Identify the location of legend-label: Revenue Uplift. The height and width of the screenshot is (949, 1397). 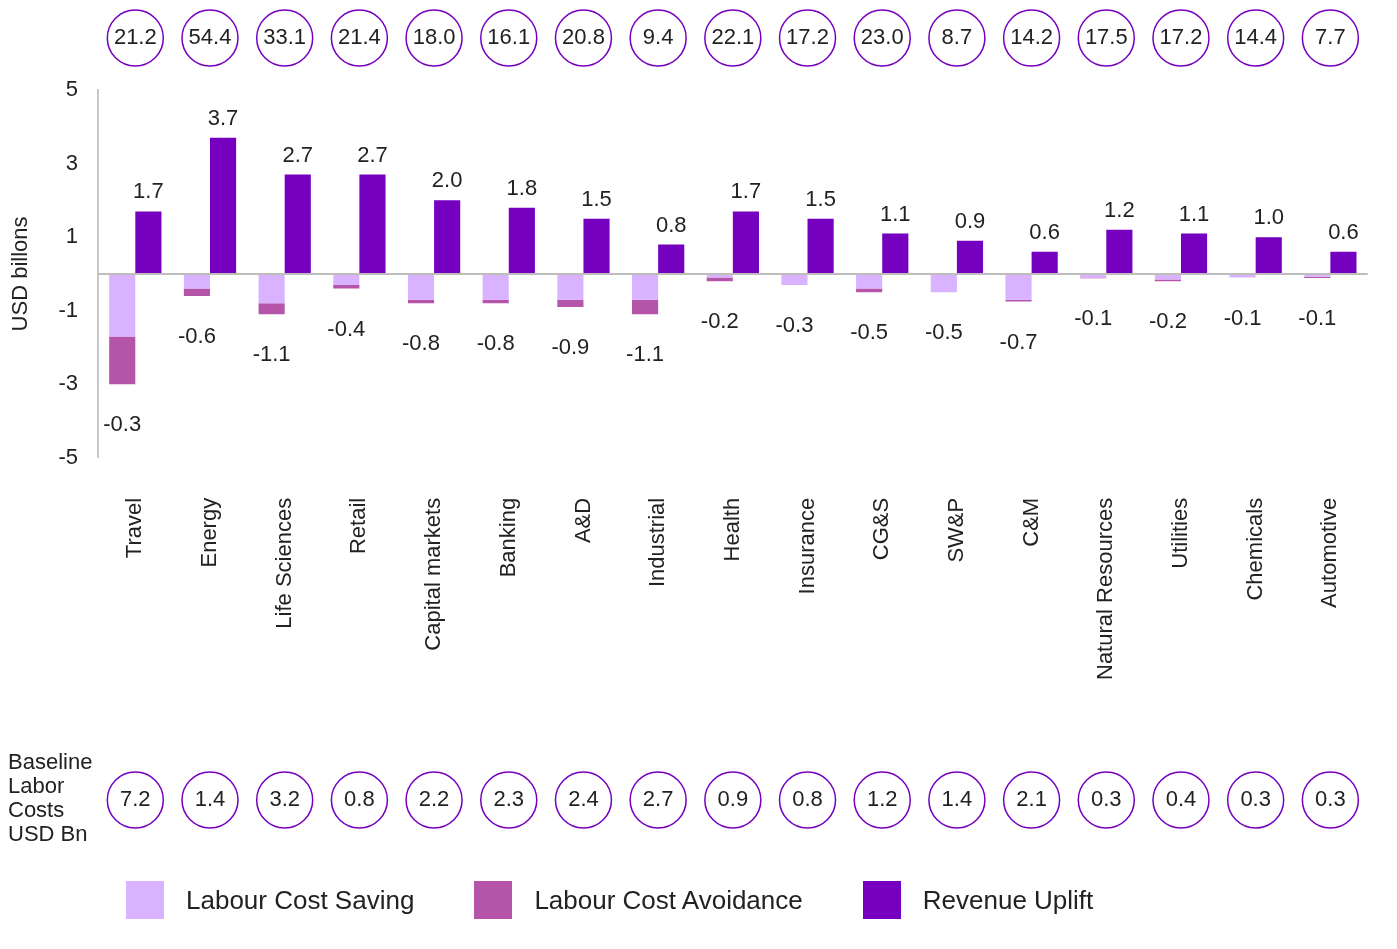
(1008, 900).